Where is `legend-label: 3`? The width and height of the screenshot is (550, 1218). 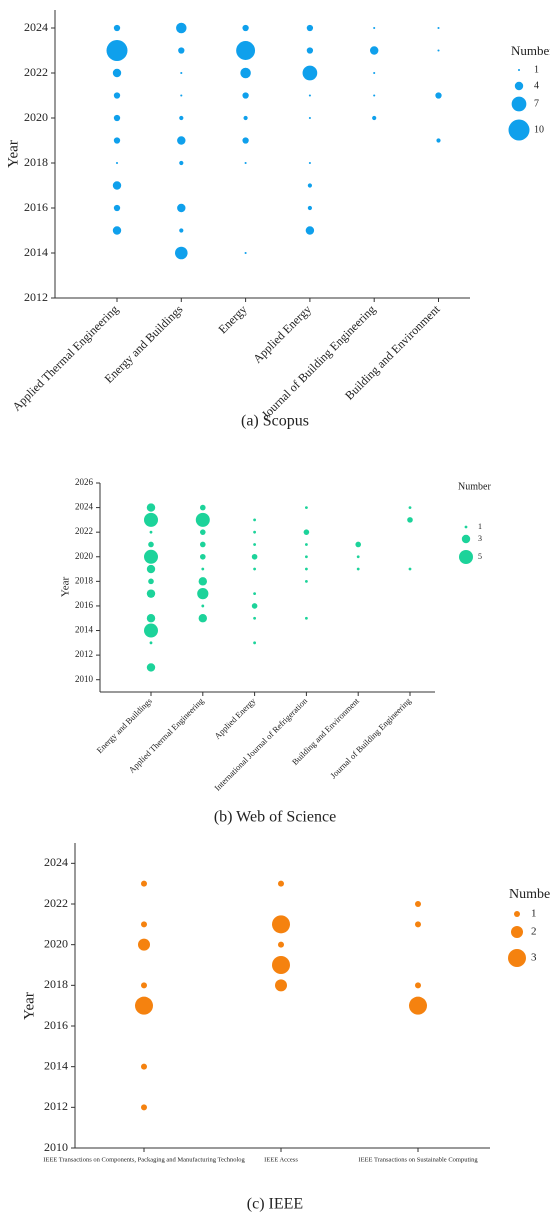
legend-label: 3 is located at coordinates (480, 538).